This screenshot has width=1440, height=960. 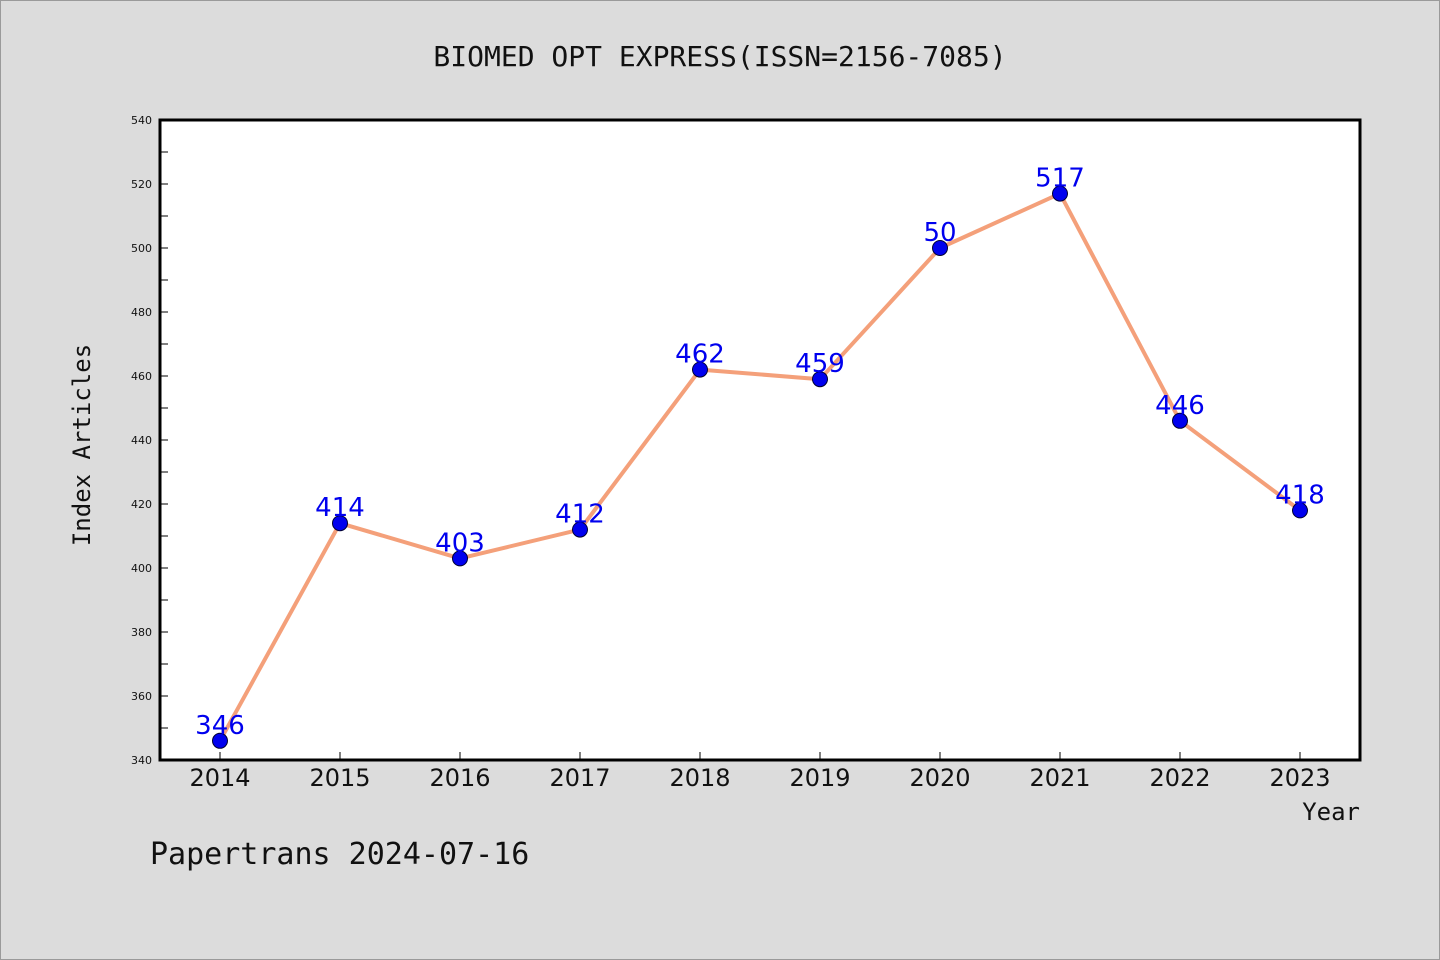 I want to click on y-tick-label: 540, so click(x=141, y=120).